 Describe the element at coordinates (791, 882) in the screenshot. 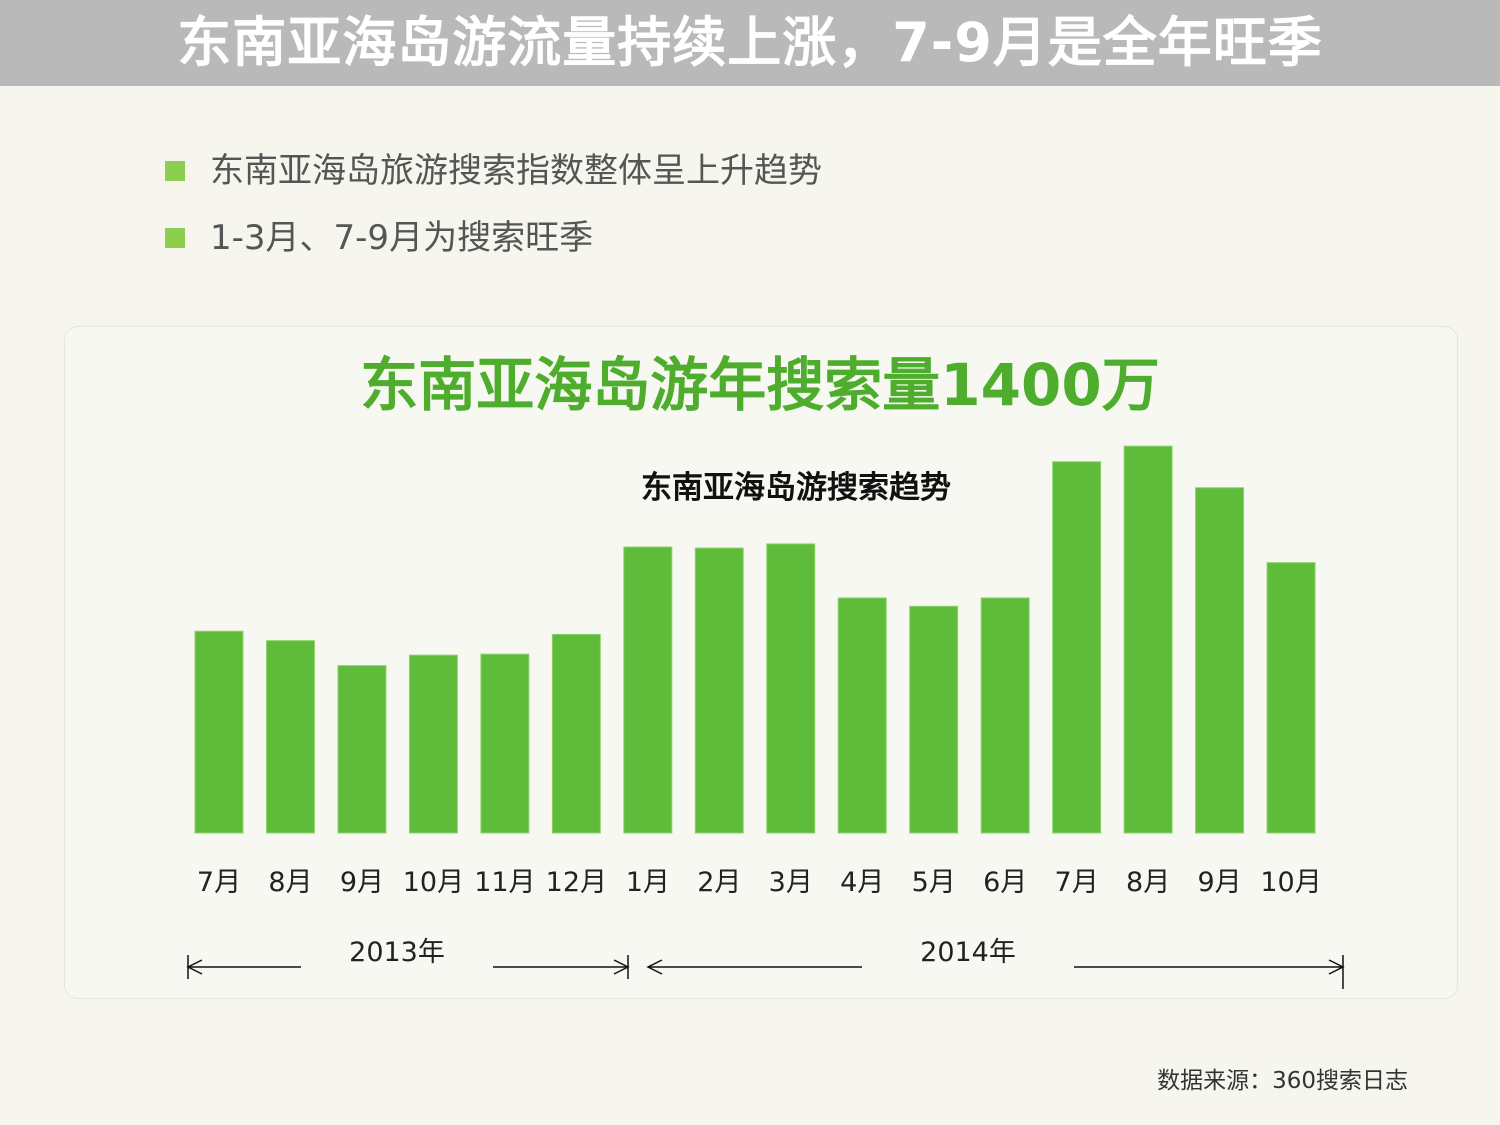

I see `x-tick-label: 3月` at that location.